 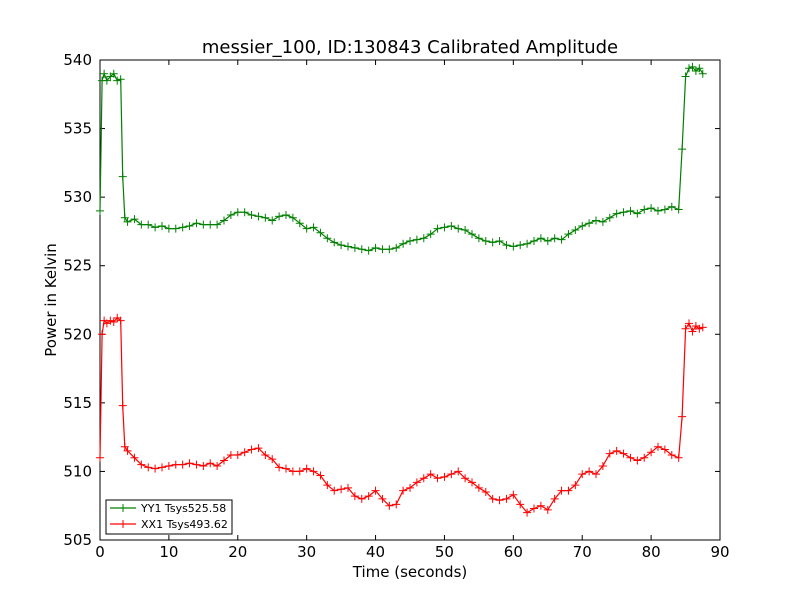 What do you see at coordinates (184, 524) in the screenshot?
I see `legend-label: XX1 Tsys493.62` at bounding box center [184, 524].